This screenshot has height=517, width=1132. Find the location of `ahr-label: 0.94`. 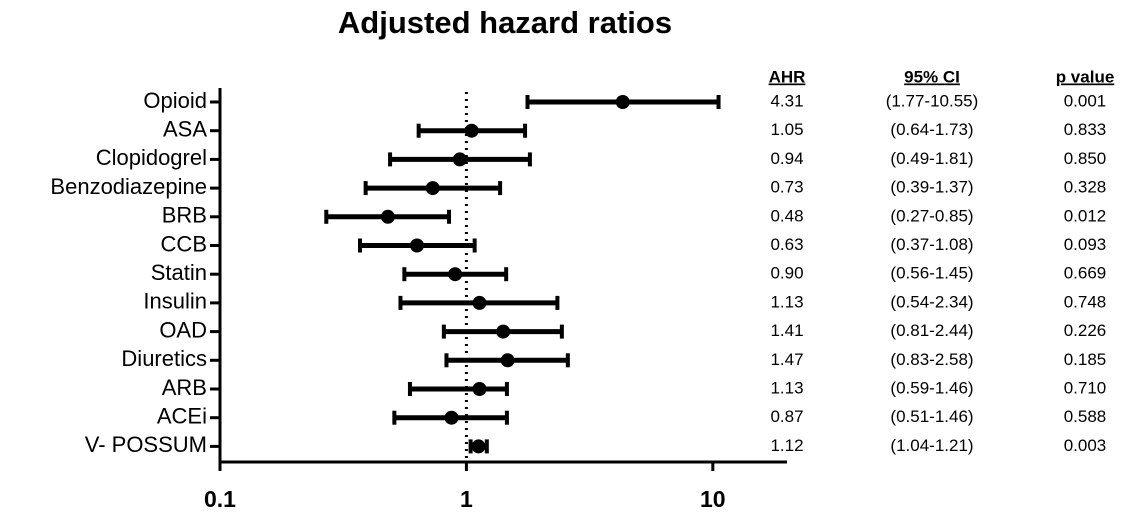

ahr-label: 0.94 is located at coordinates (786, 158).